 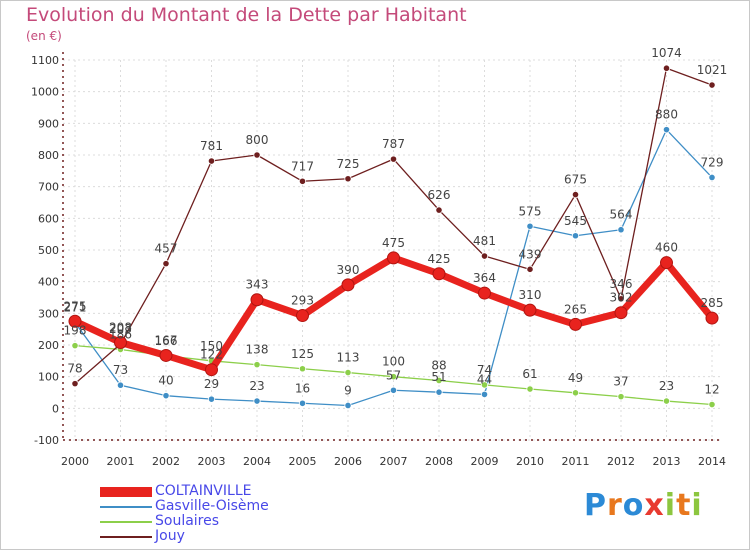 I want to click on x-tick-label-12: 2012, so click(x=621, y=461).